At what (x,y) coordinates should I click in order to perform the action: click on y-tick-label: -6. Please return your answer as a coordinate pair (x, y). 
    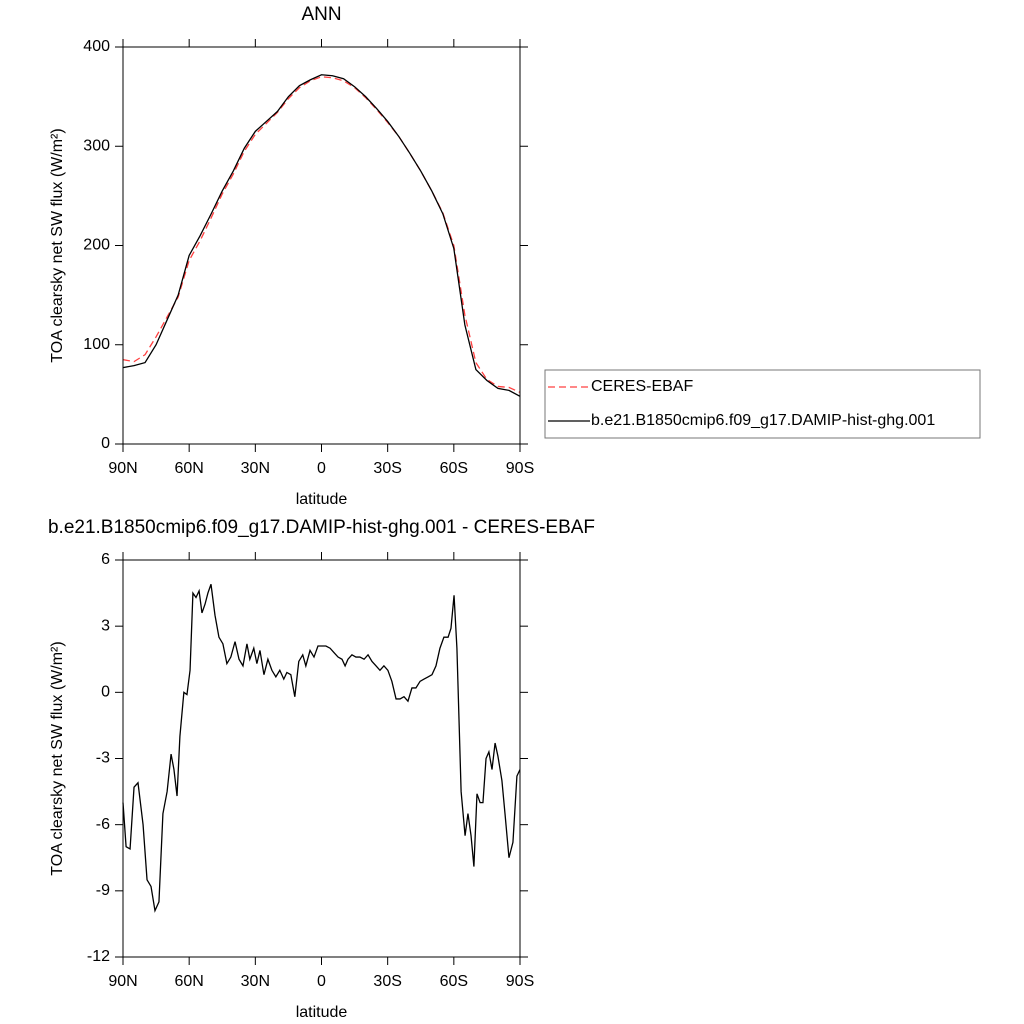
    Looking at the image, I should click on (103, 824).